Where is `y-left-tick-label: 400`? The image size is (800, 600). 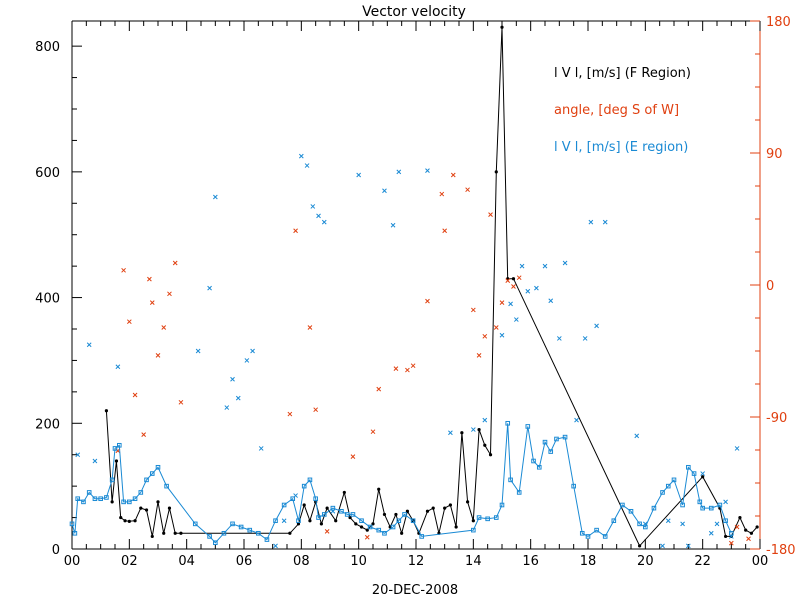
y-left-tick-label: 400 is located at coordinates (47, 299).